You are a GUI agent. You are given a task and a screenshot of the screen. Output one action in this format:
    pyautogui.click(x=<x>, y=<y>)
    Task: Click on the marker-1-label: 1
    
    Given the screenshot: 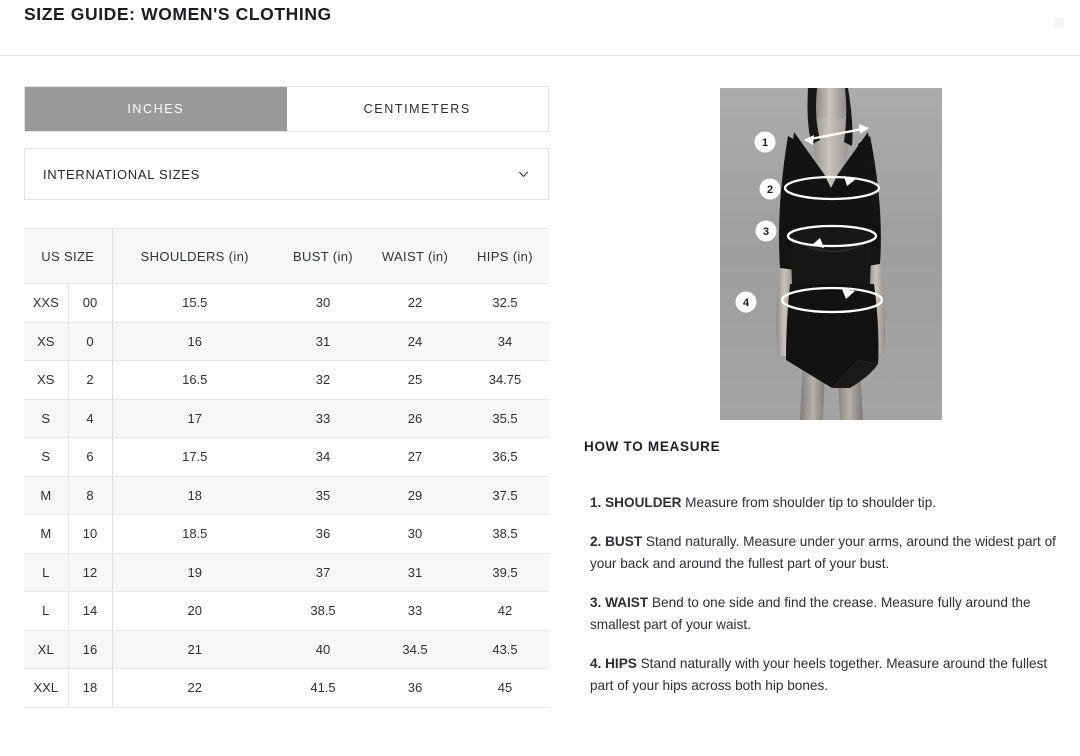 What is the action you would take?
    pyautogui.click(x=765, y=143)
    